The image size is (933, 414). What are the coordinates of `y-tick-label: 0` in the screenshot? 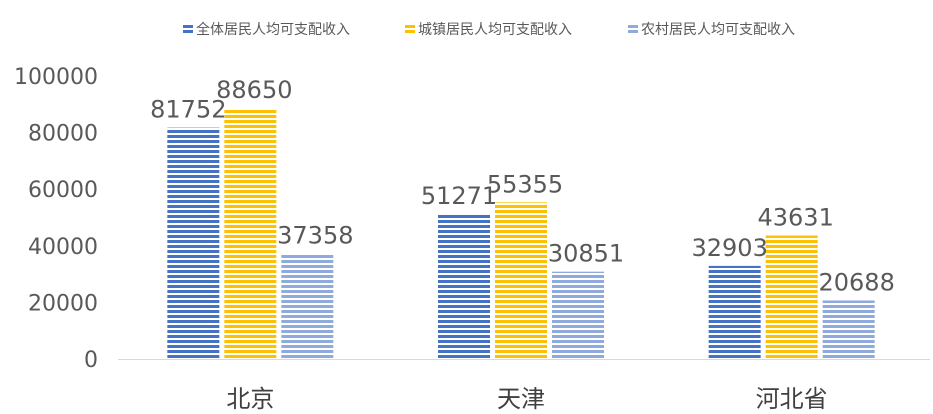 It's located at (91, 360).